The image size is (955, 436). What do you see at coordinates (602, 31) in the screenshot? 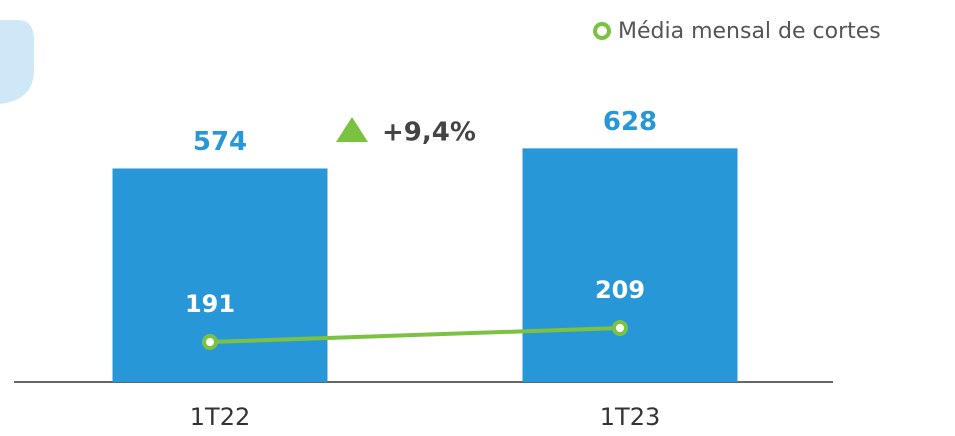
I see `legend-marker` at bounding box center [602, 31].